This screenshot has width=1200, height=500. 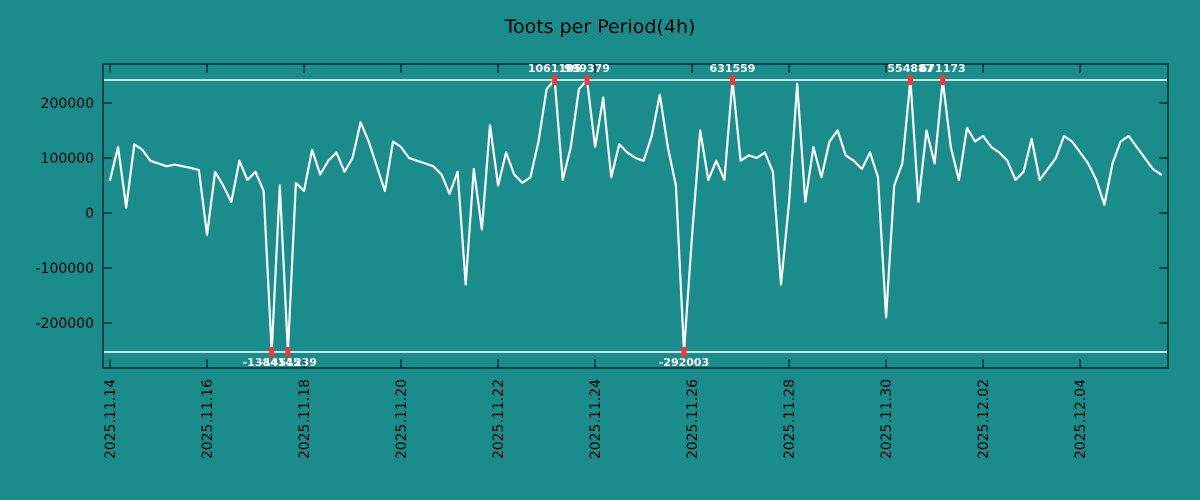 I want to click on x-tick-label: 2025.12.02, so click(x=984, y=419).